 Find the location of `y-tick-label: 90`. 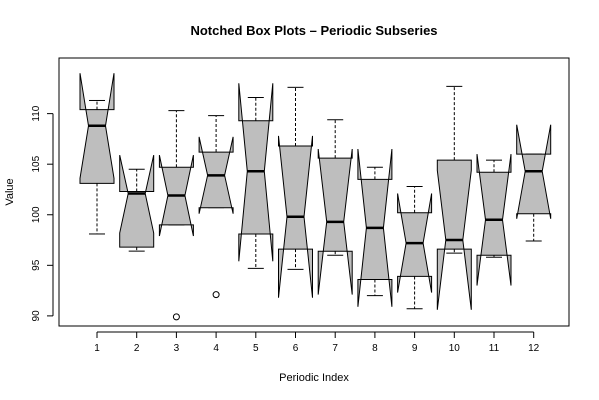

y-tick-label: 90 is located at coordinates (36, 316).